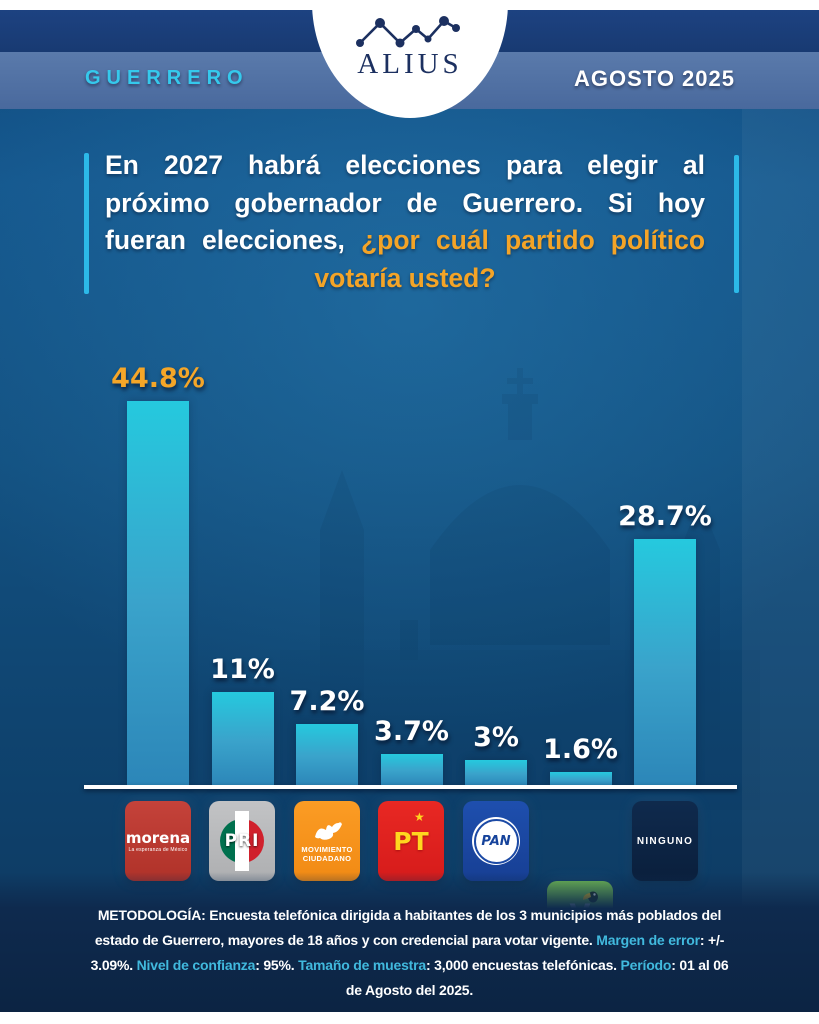 Image resolution: width=819 pixels, height=1024 pixels. I want to click on pri-logo-text: PRI, so click(242, 841).